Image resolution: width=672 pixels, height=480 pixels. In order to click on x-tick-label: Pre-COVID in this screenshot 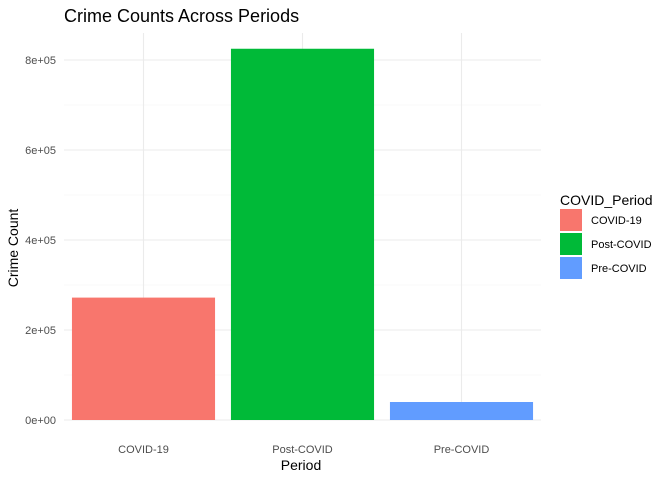, I will do `click(462, 450)`.